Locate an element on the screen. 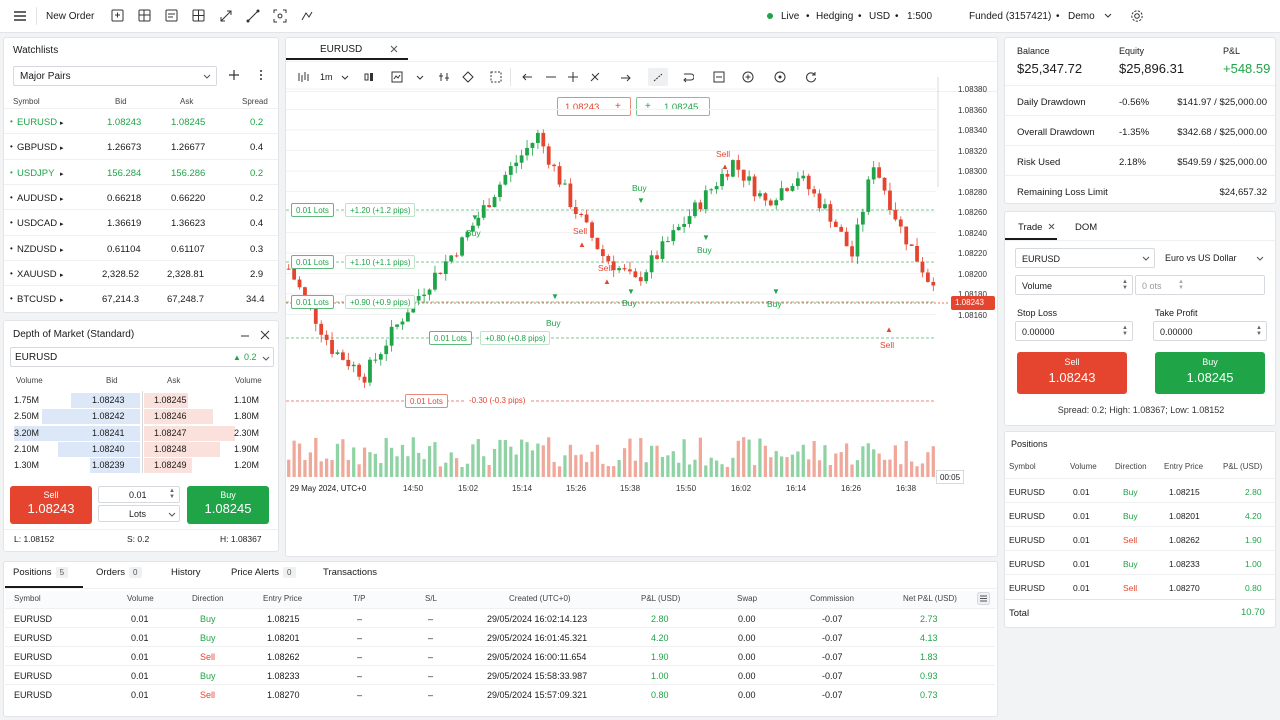 The height and width of the screenshot is (720, 1280). watchlist-row: • AUDUSD ▸ 0.66218 0.66220 0.2 is located at coordinates (141, 196).